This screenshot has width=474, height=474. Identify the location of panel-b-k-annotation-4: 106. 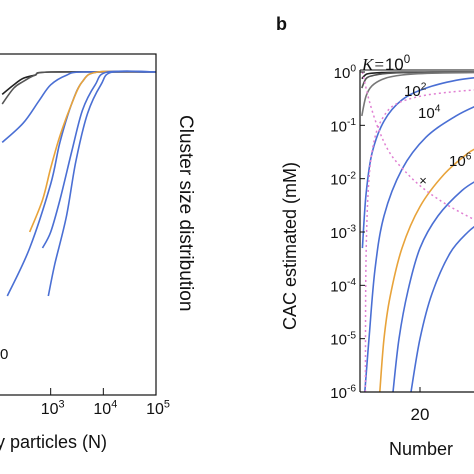
(460, 161).